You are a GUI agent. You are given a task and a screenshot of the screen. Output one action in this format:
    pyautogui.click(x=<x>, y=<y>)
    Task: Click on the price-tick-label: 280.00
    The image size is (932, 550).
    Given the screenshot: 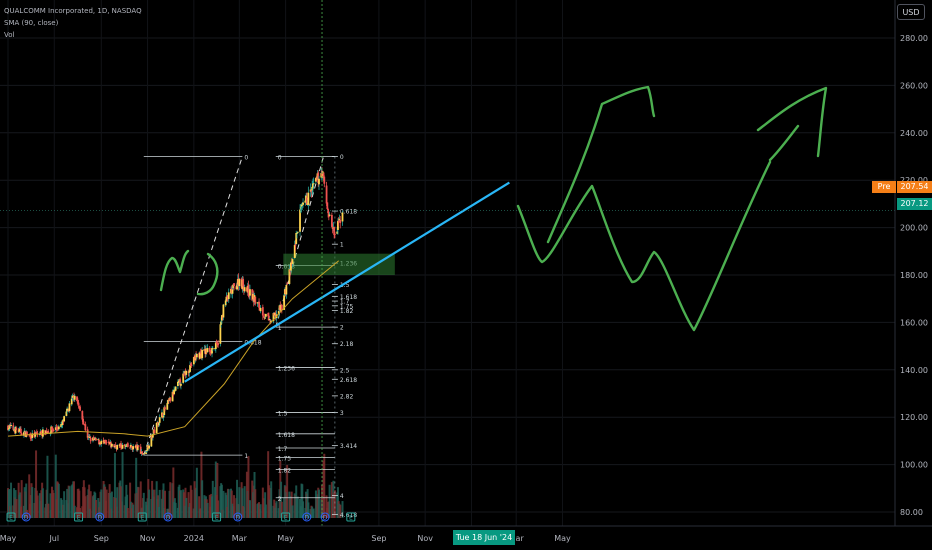 What is the action you would take?
    pyautogui.click(x=914, y=38)
    